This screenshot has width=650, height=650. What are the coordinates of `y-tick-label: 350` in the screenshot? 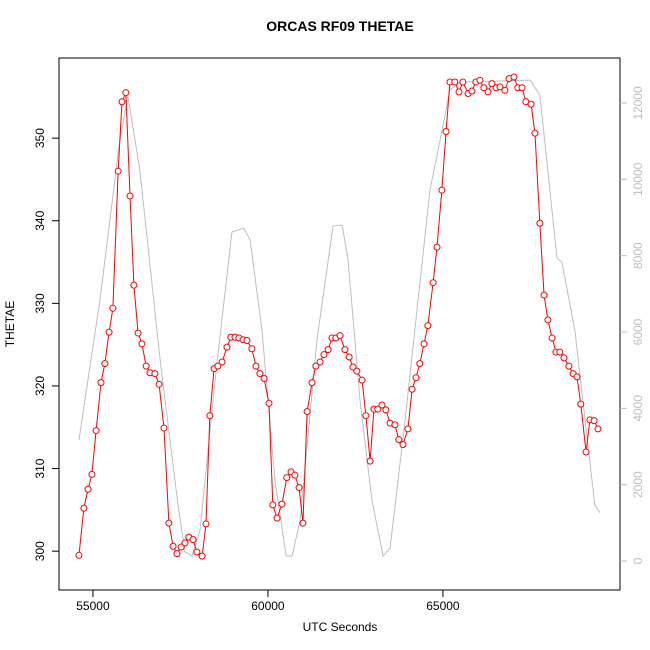 It's located at (40, 138).